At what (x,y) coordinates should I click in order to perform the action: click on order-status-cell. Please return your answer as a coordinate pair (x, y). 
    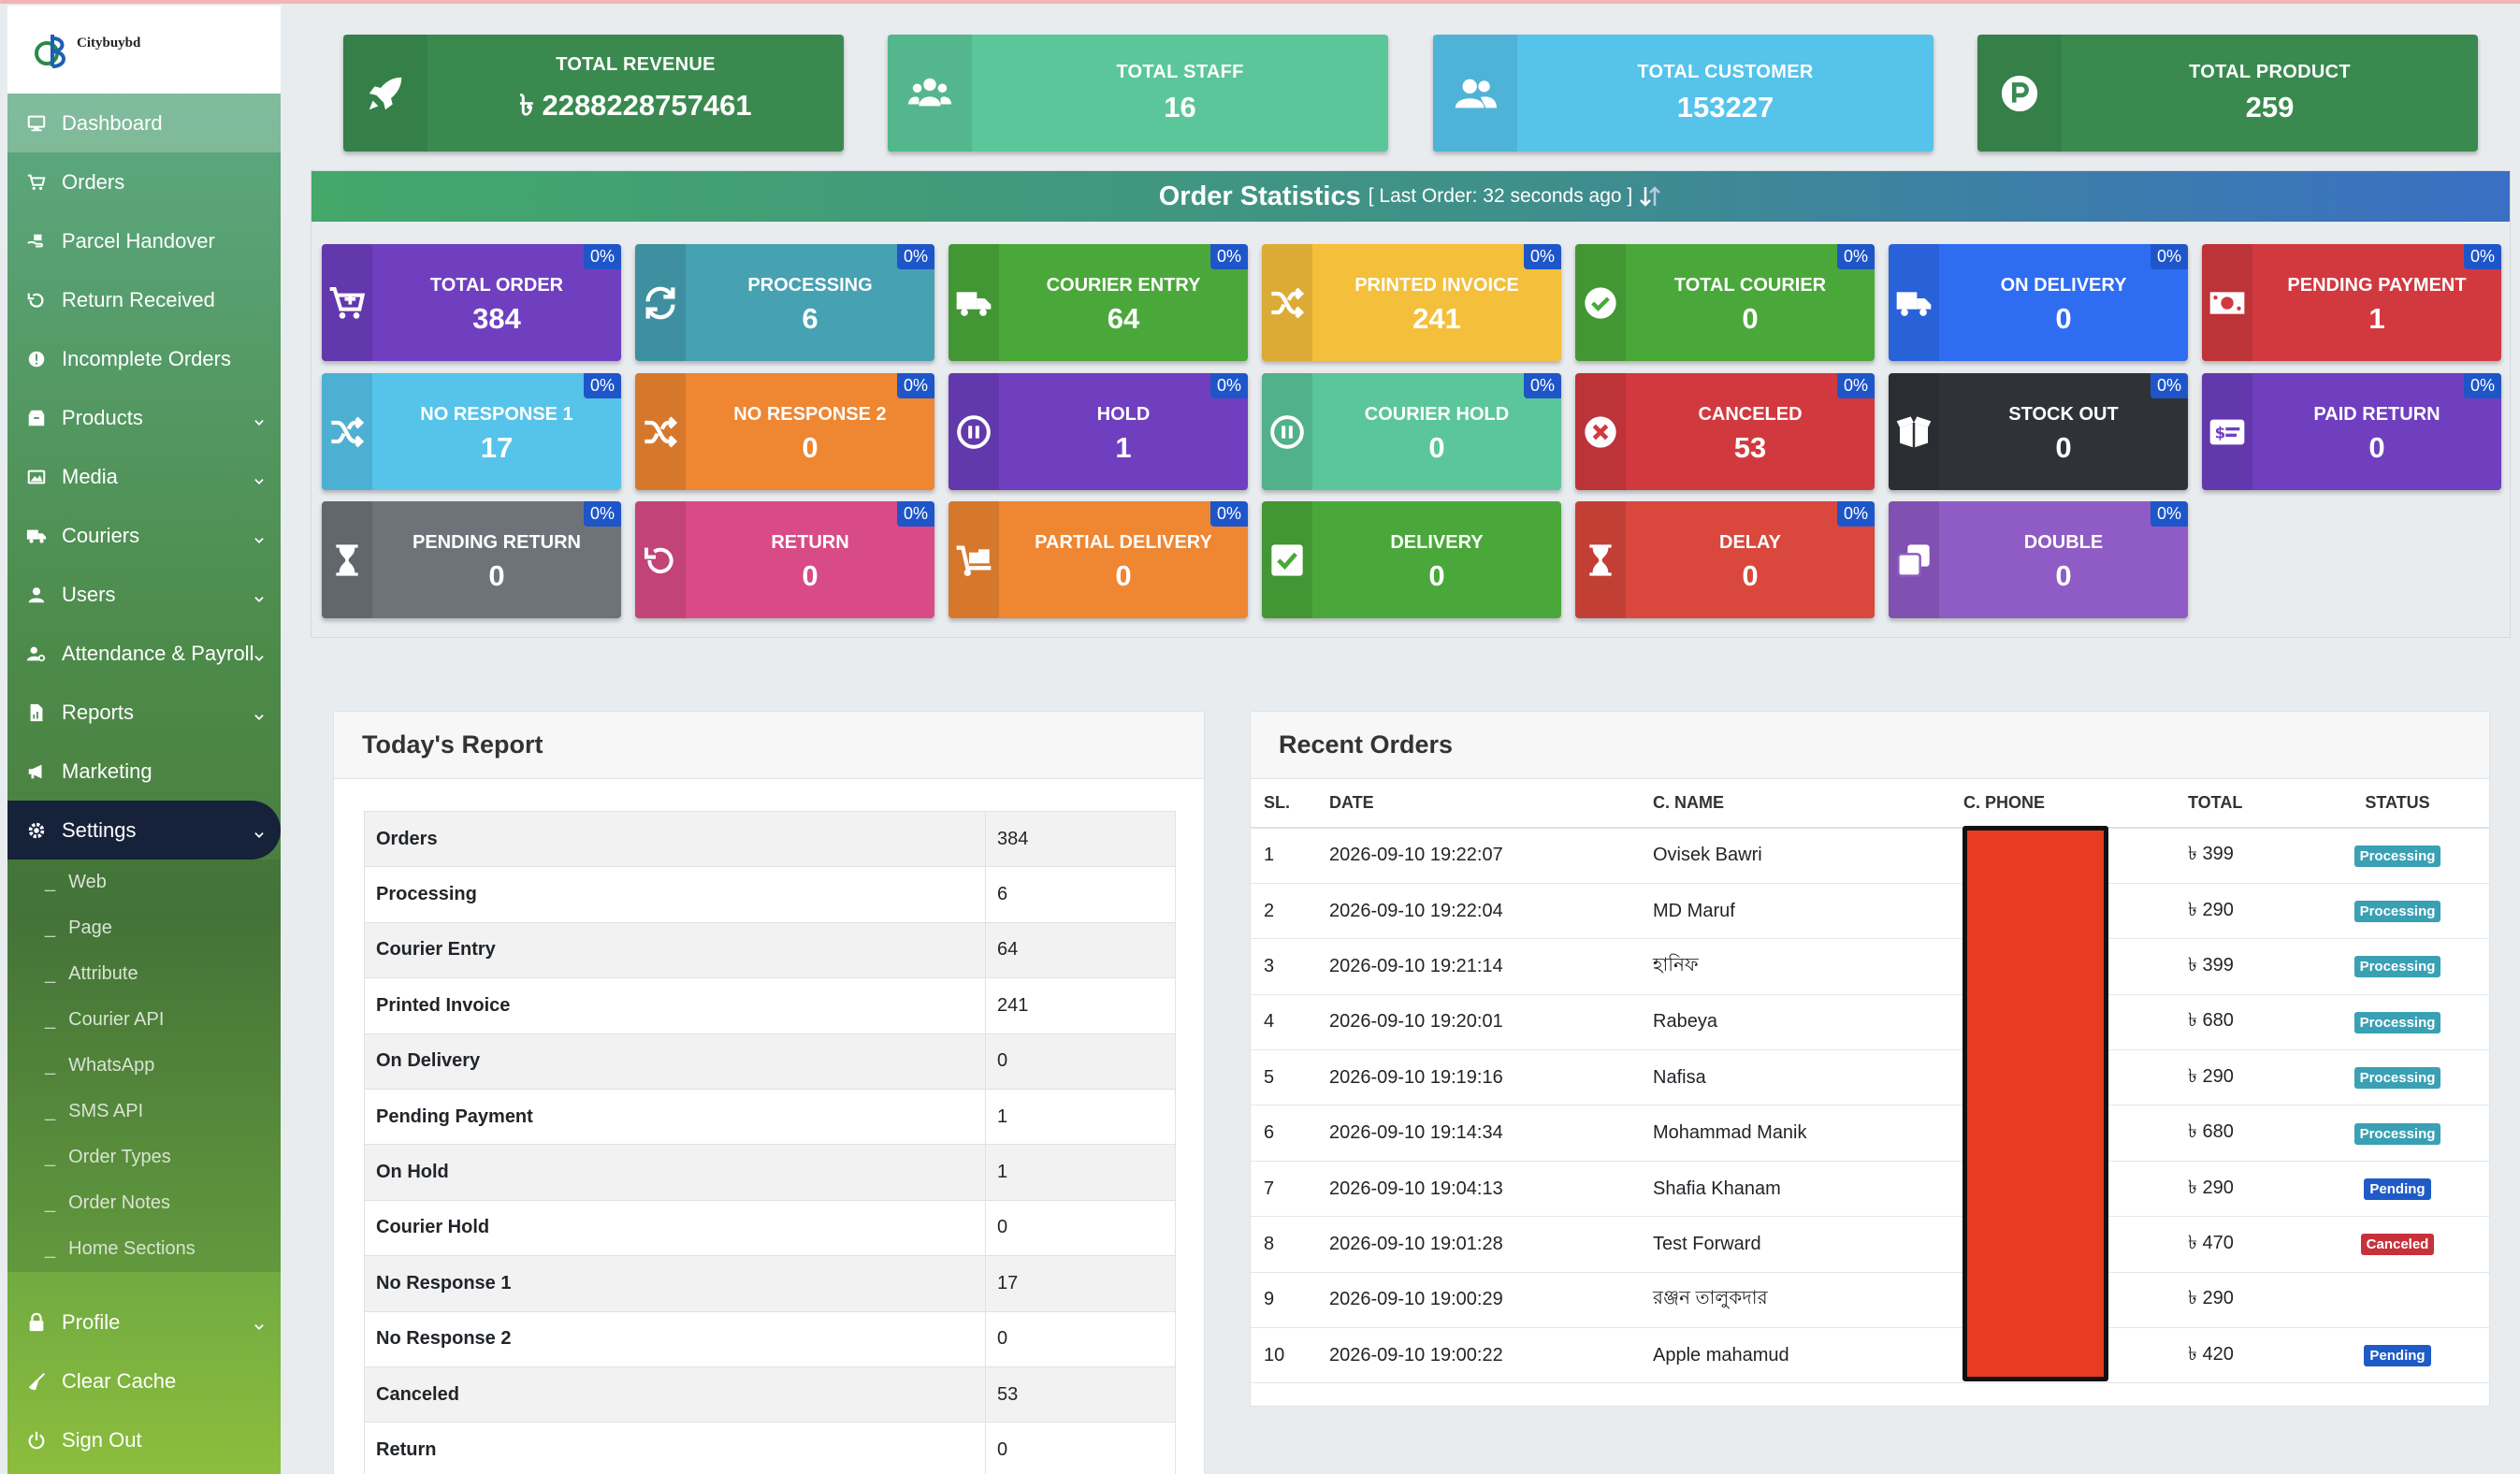
    Looking at the image, I should click on (2397, 1300).